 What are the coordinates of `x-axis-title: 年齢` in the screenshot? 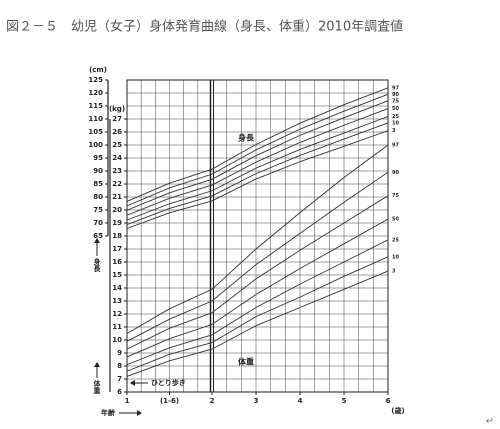 It's located at (108, 412).